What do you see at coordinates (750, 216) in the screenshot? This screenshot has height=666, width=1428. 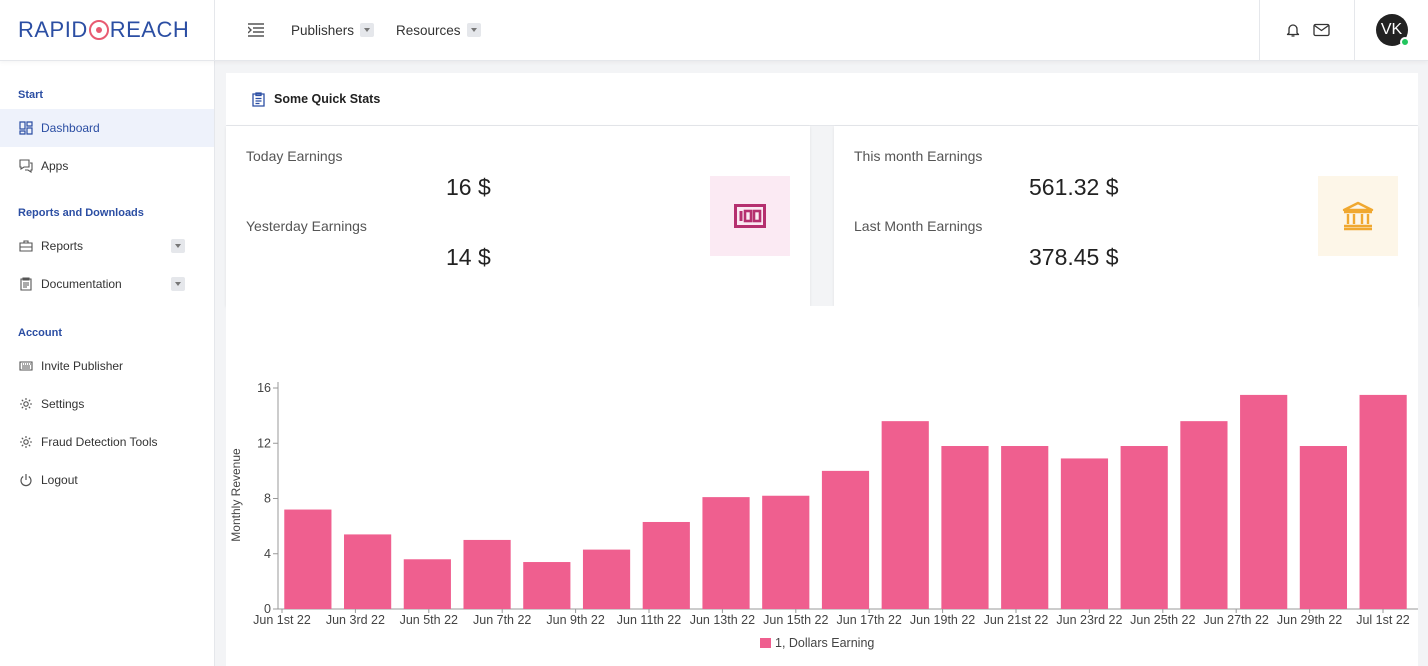 I see `cash-icon` at bounding box center [750, 216].